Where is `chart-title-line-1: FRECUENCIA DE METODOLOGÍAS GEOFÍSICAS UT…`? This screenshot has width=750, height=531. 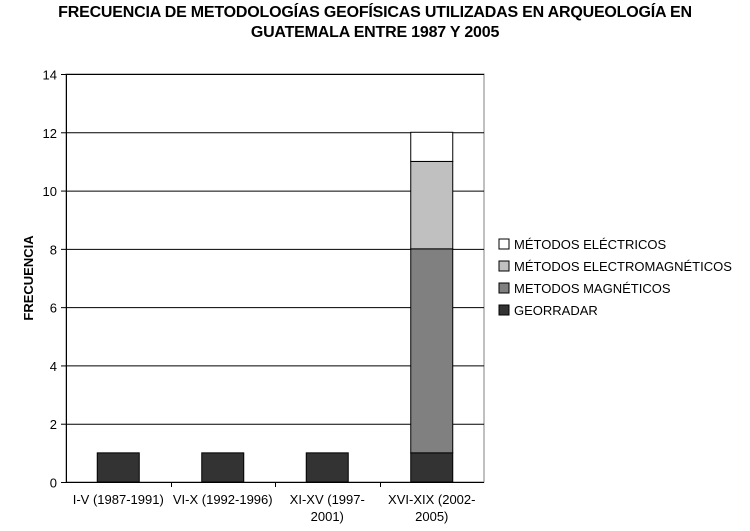 chart-title-line-1: FRECUENCIA DE METODOLOGÍAS GEOFÍSICAS UT… is located at coordinates (375, 12).